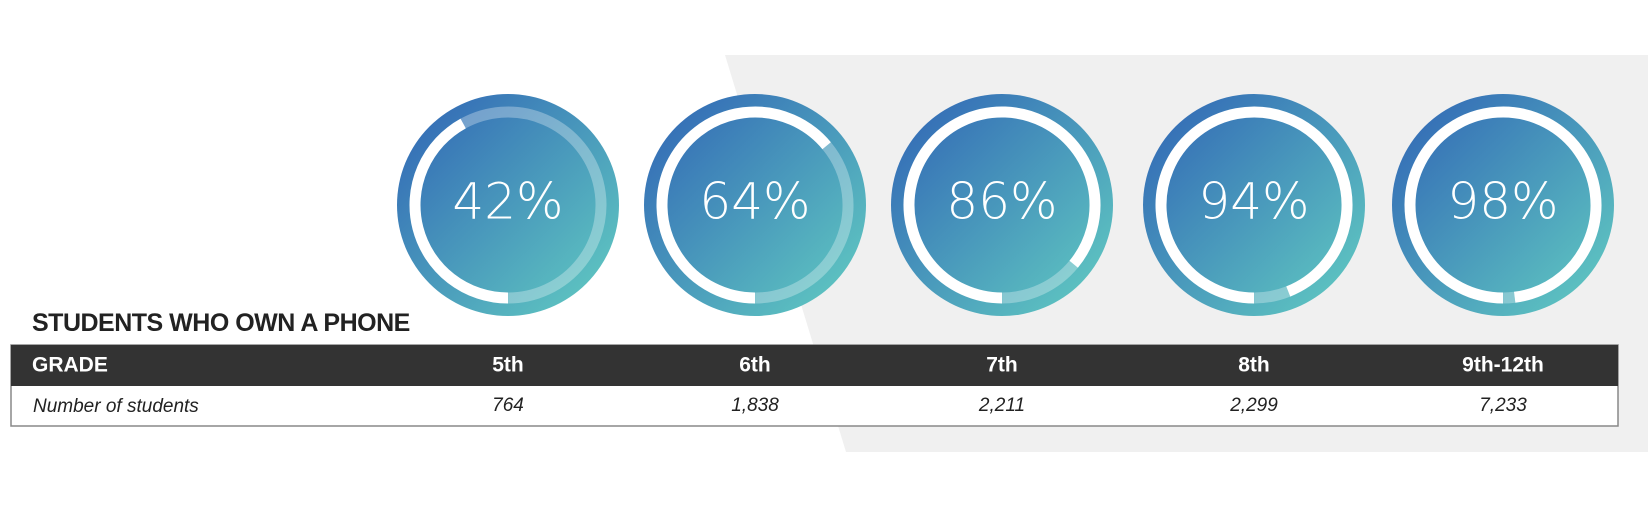 The height and width of the screenshot is (514, 1648). I want to click on percent-label: 98%, so click(1502, 202).